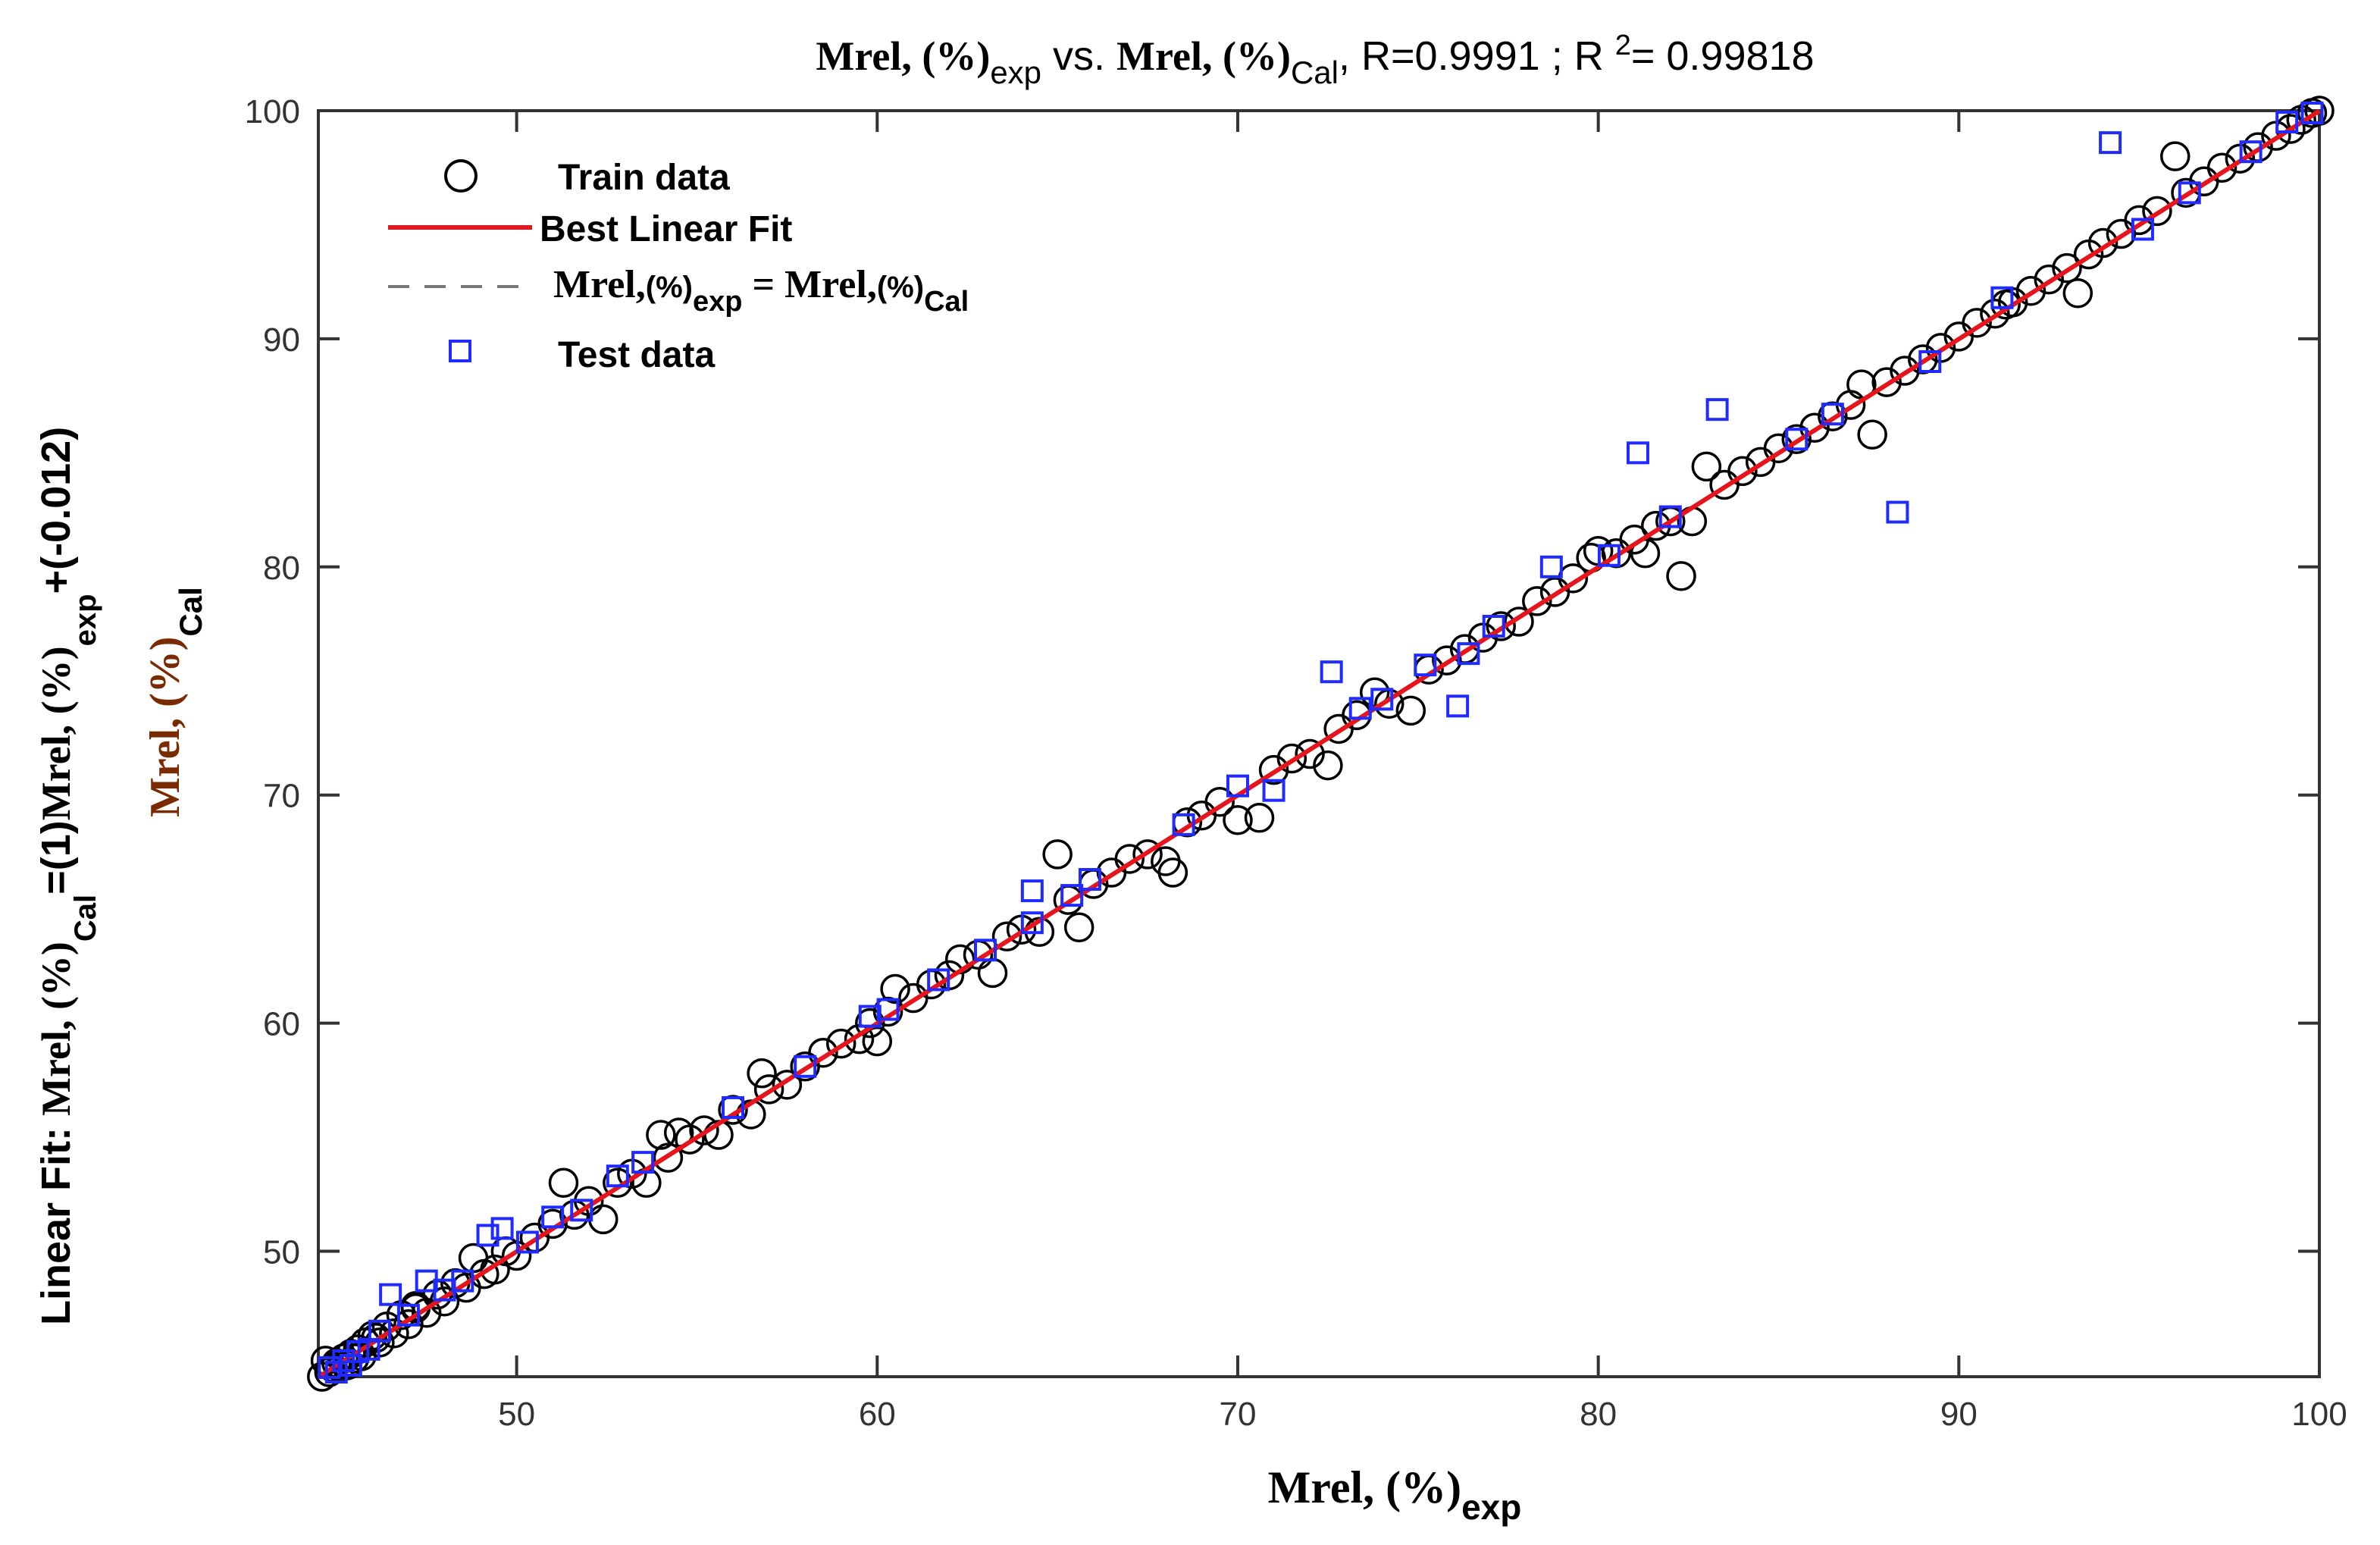 The width and height of the screenshot is (2380, 1545). Describe the element at coordinates (461, 176) in the screenshot. I see `legend-train-marker` at that location.